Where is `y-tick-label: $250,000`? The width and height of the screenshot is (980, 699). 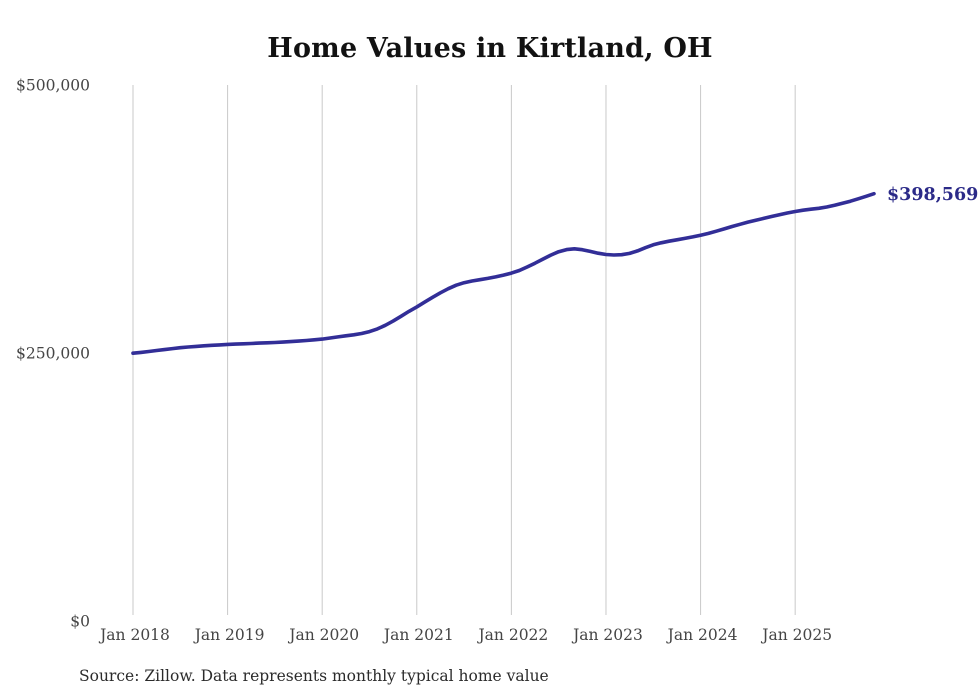
y-tick-label: $250,000 is located at coordinates (53, 353).